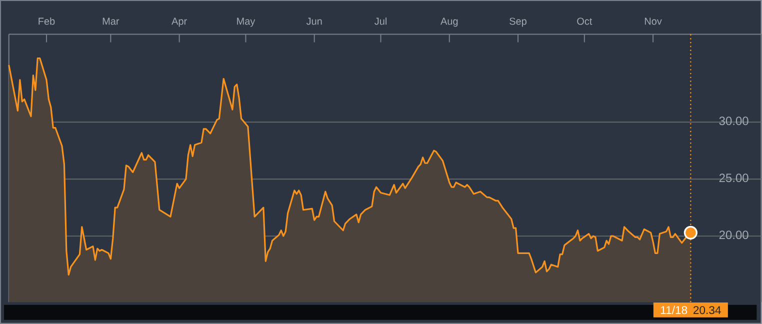 The width and height of the screenshot is (762, 324). Describe the element at coordinates (380, 21) in the screenshot. I see `x-tick-label: Jul` at that location.